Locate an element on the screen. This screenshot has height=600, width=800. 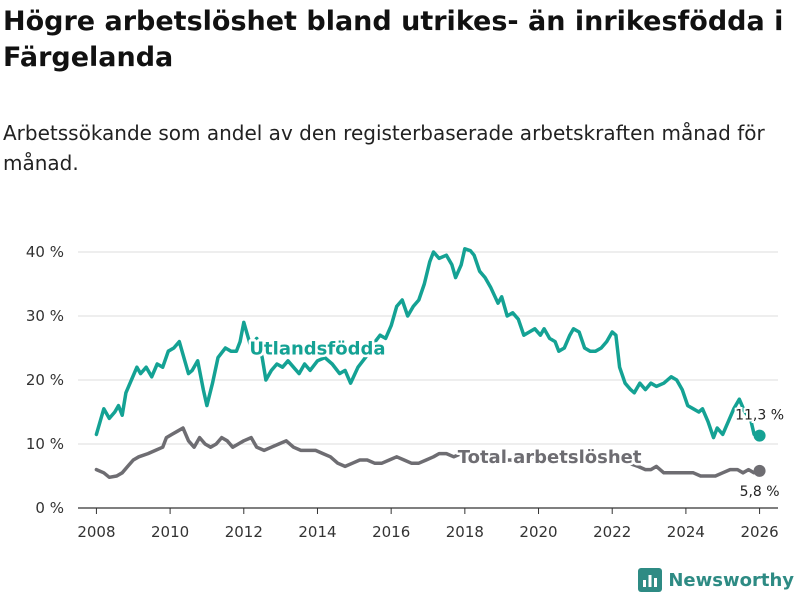
x-tick-label: 2018 is located at coordinates (465, 532).